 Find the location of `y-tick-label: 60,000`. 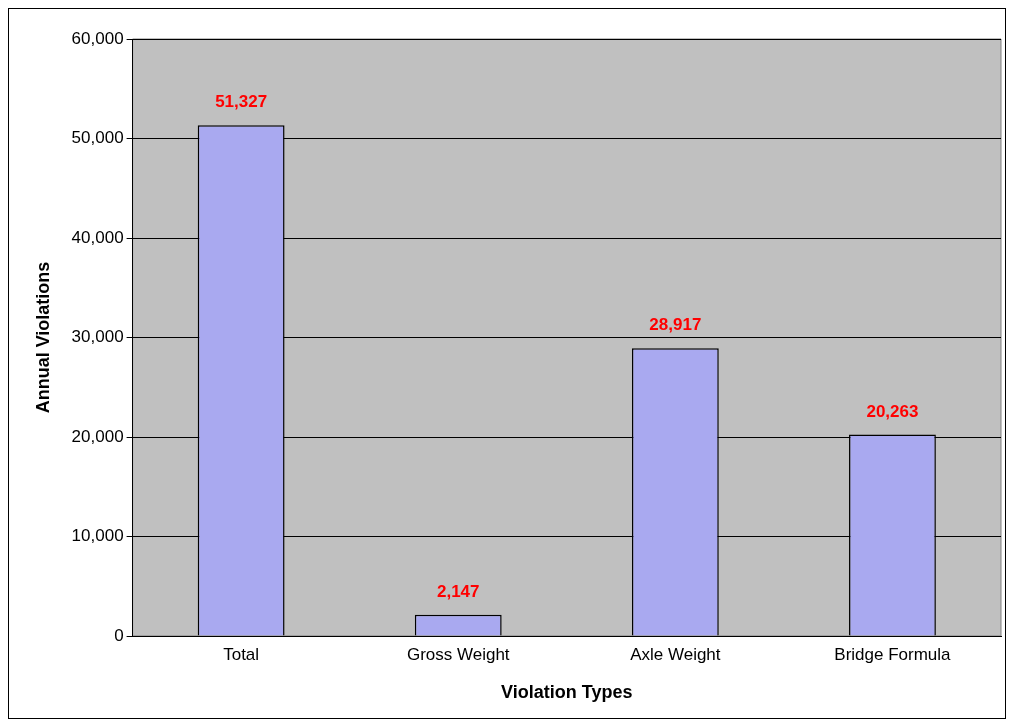

y-tick-label: 60,000 is located at coordinates (97, 38).